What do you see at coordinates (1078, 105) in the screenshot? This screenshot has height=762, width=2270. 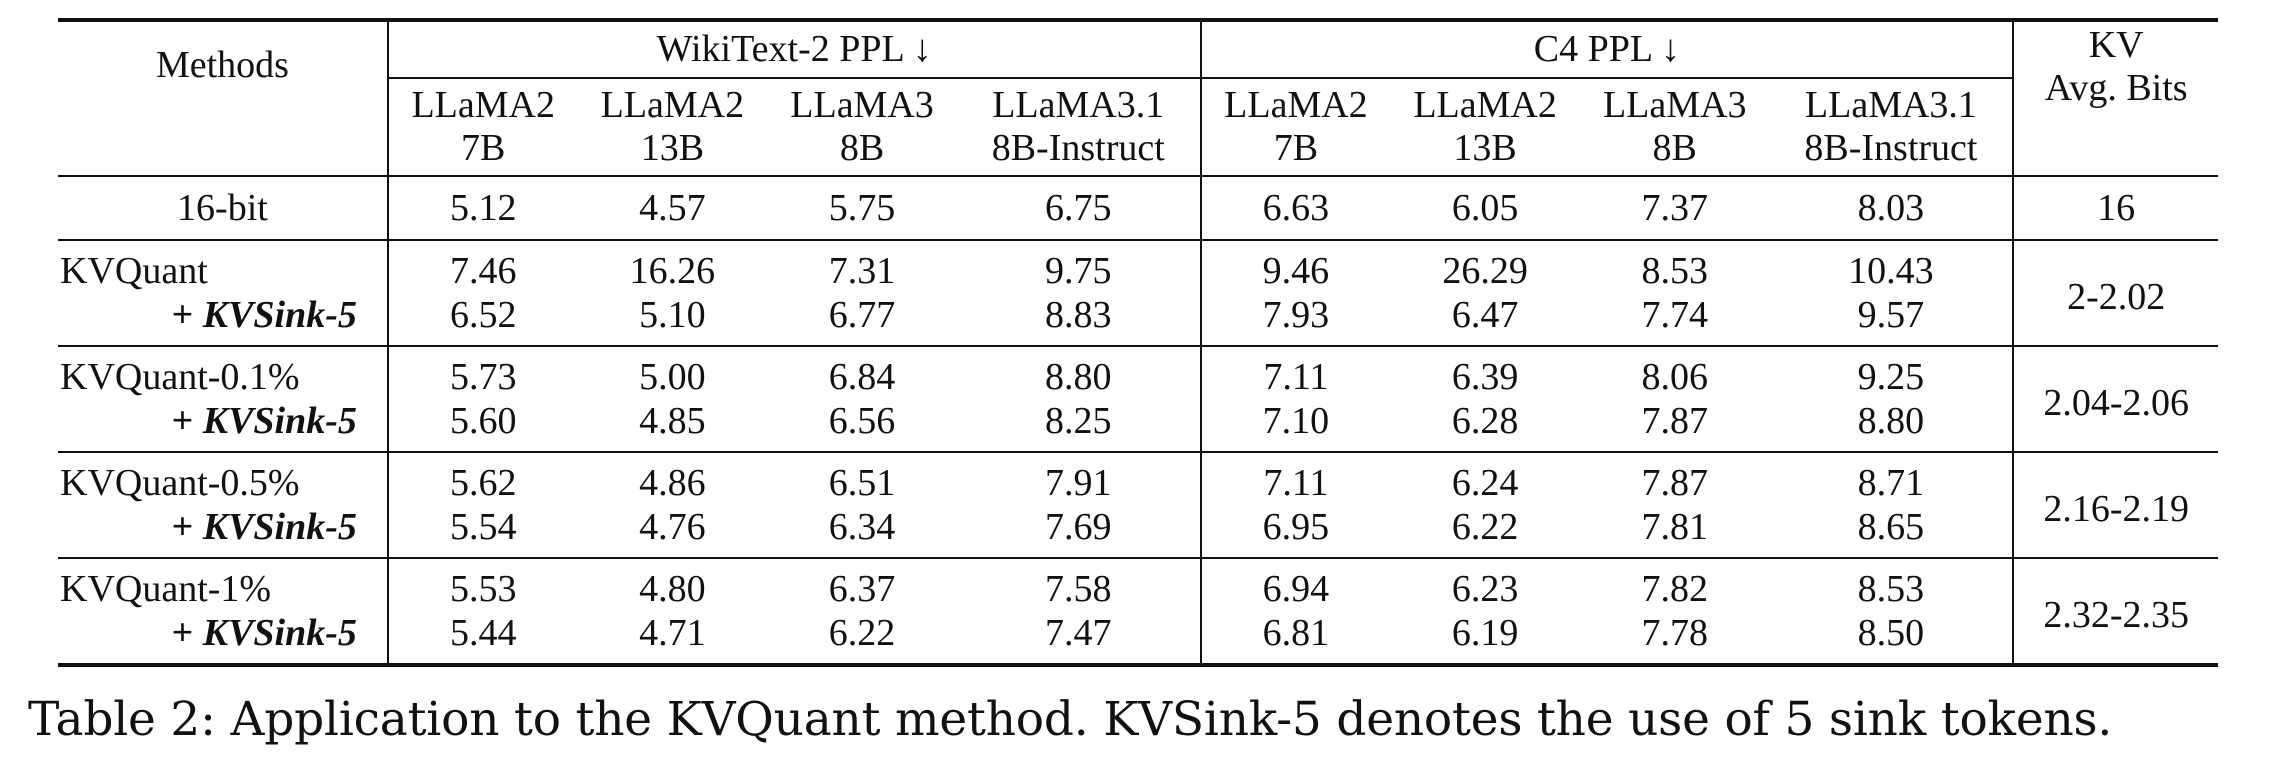 I see `model-name: LLaMA3.1` at bounding box center [1078, 105].